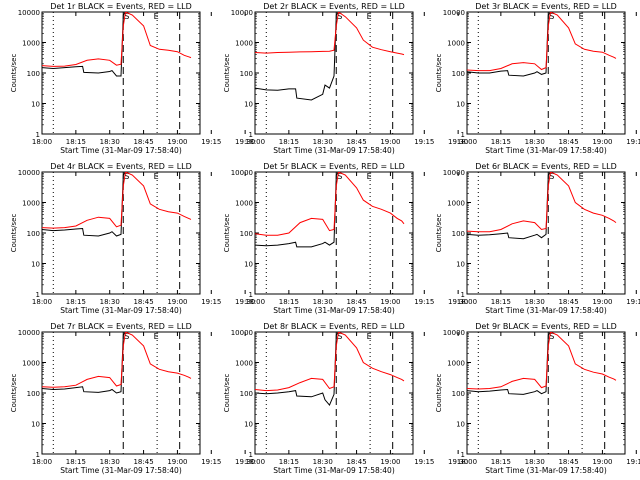 The width and height of the screenshot is (640, 480). I want to click on chart-title: Det 4r BLACK = Events, RED = LLD, so click(121, 166).